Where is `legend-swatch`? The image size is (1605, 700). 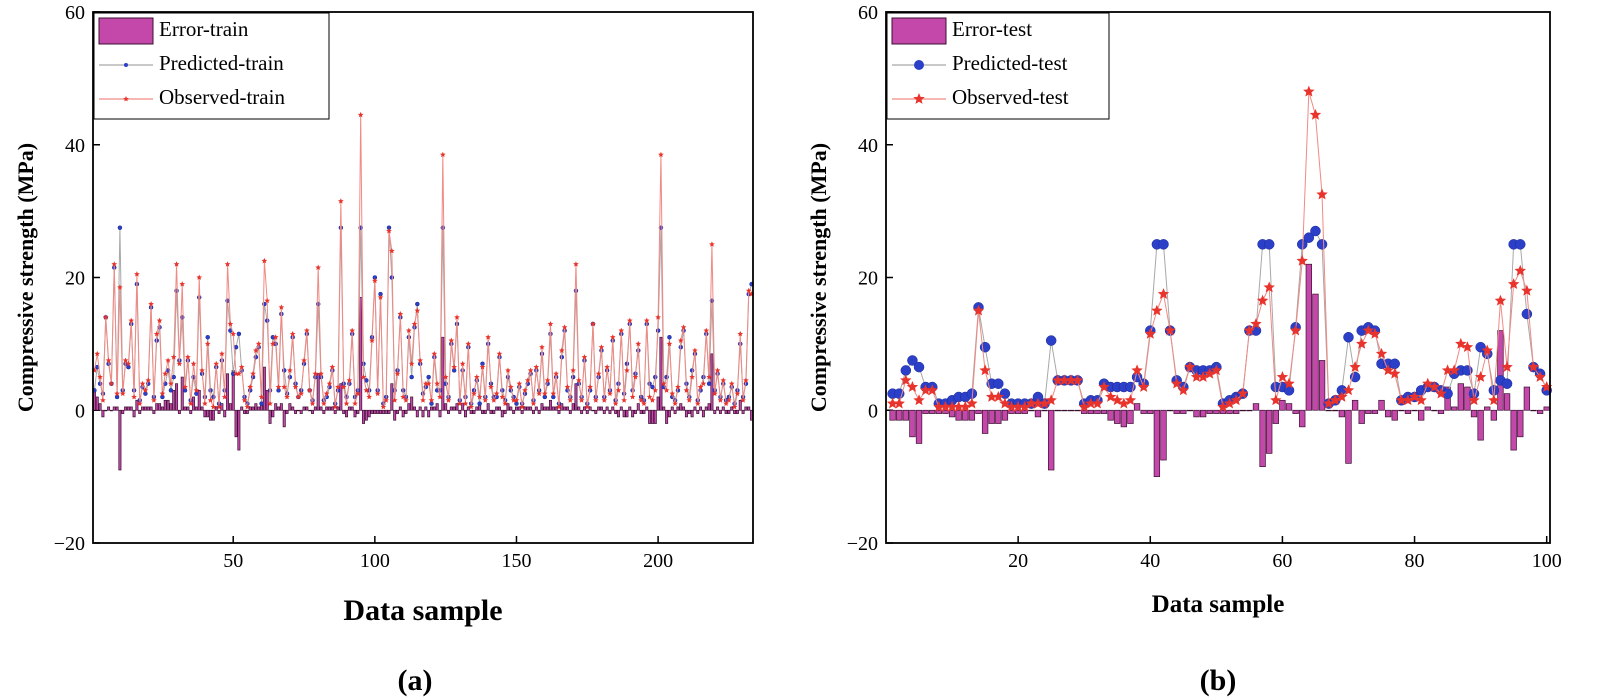
legend-swatch is located at coordinates (126, 31).